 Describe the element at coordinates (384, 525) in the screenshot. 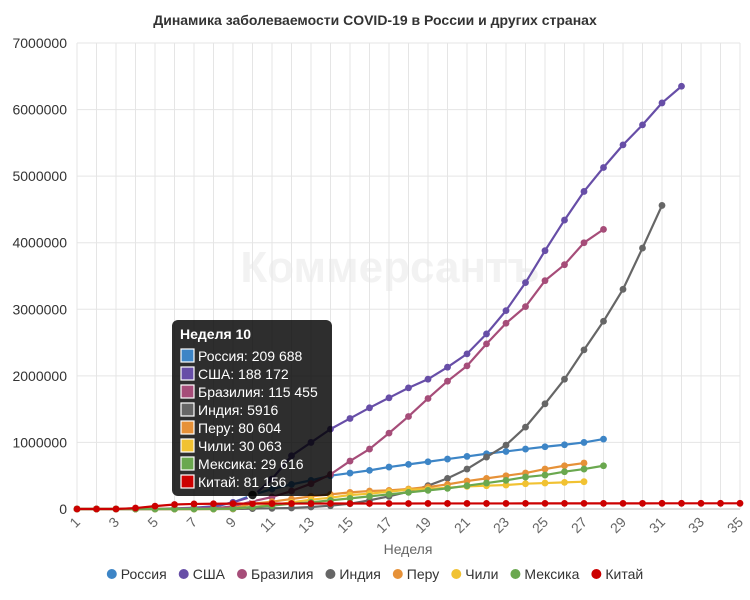

I see `x-tick-label: 17` at that location.